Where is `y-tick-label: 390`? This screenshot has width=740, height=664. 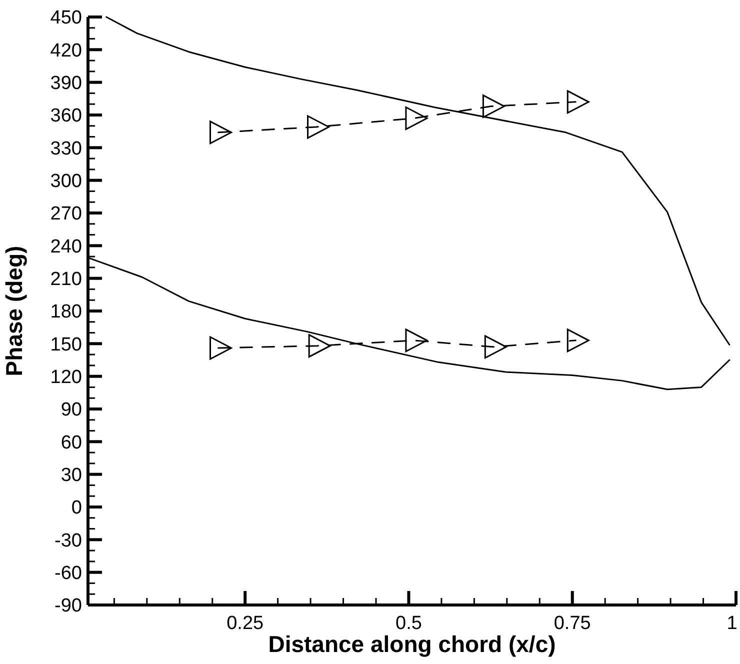
y-tick-label: 390 is located at coordinates (66, 83).